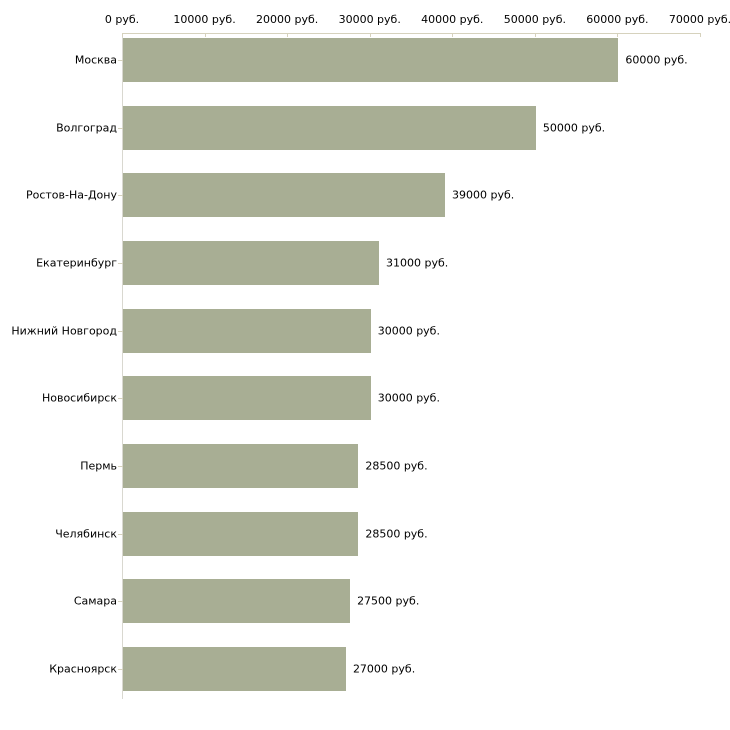 The image size is (730, 730). Describe the element at coordinates (71, 195) in the screenshot. I see `category-label: Ростов-На-Дону` at that location.